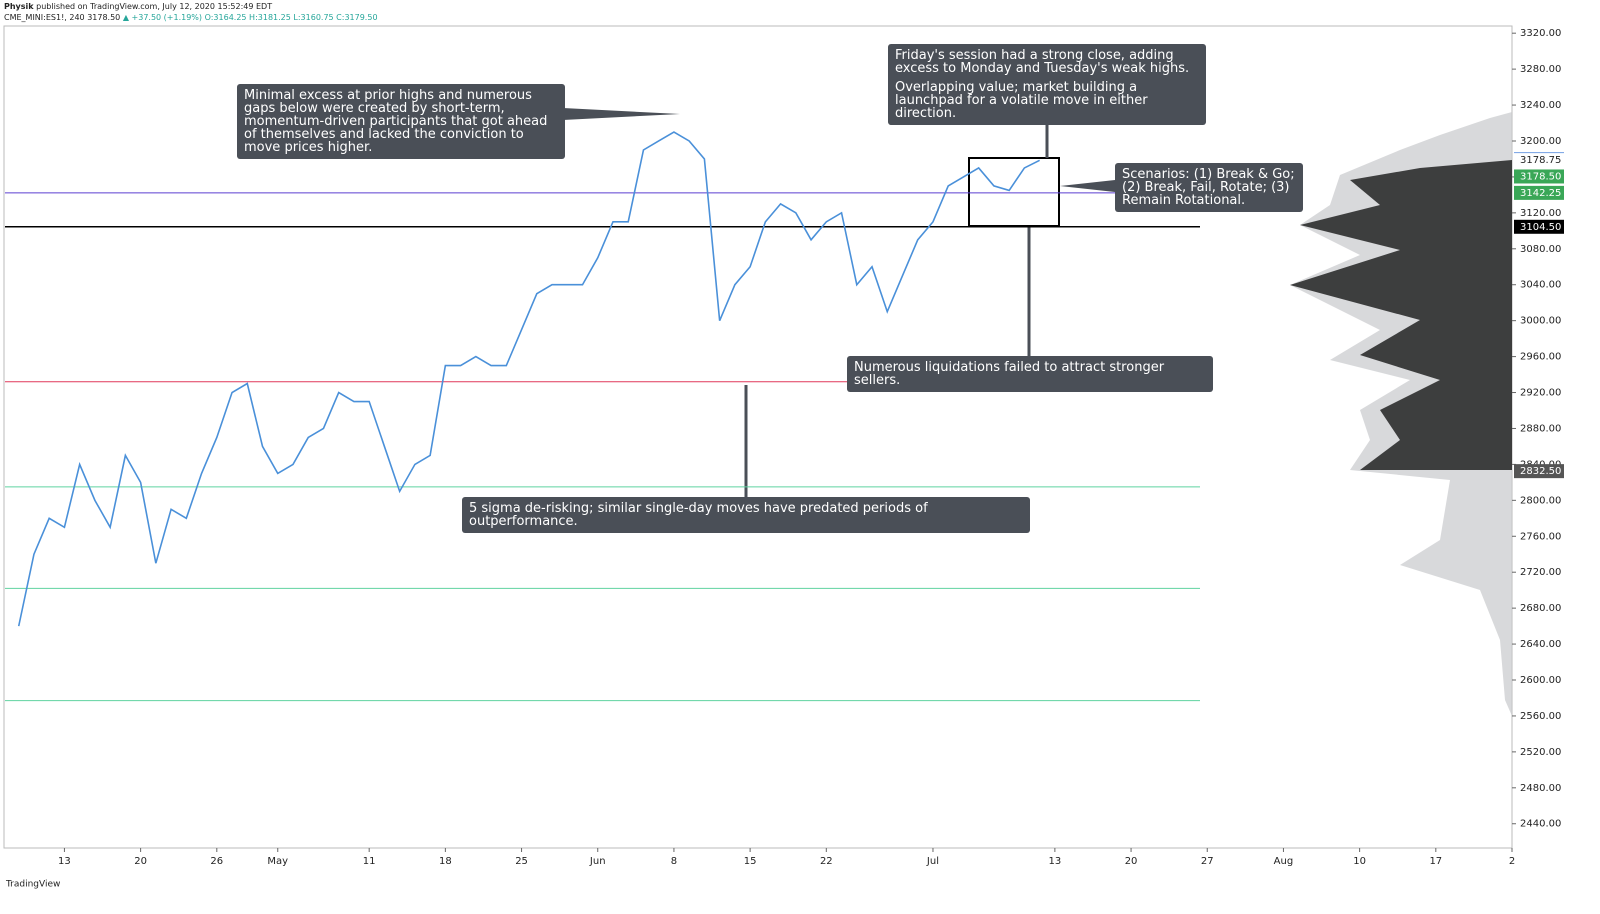 The image size is (1600, 914). Describe the element at coordinates (216, 861) in the screenshot. I see `x-tick-label: 26` at that location.